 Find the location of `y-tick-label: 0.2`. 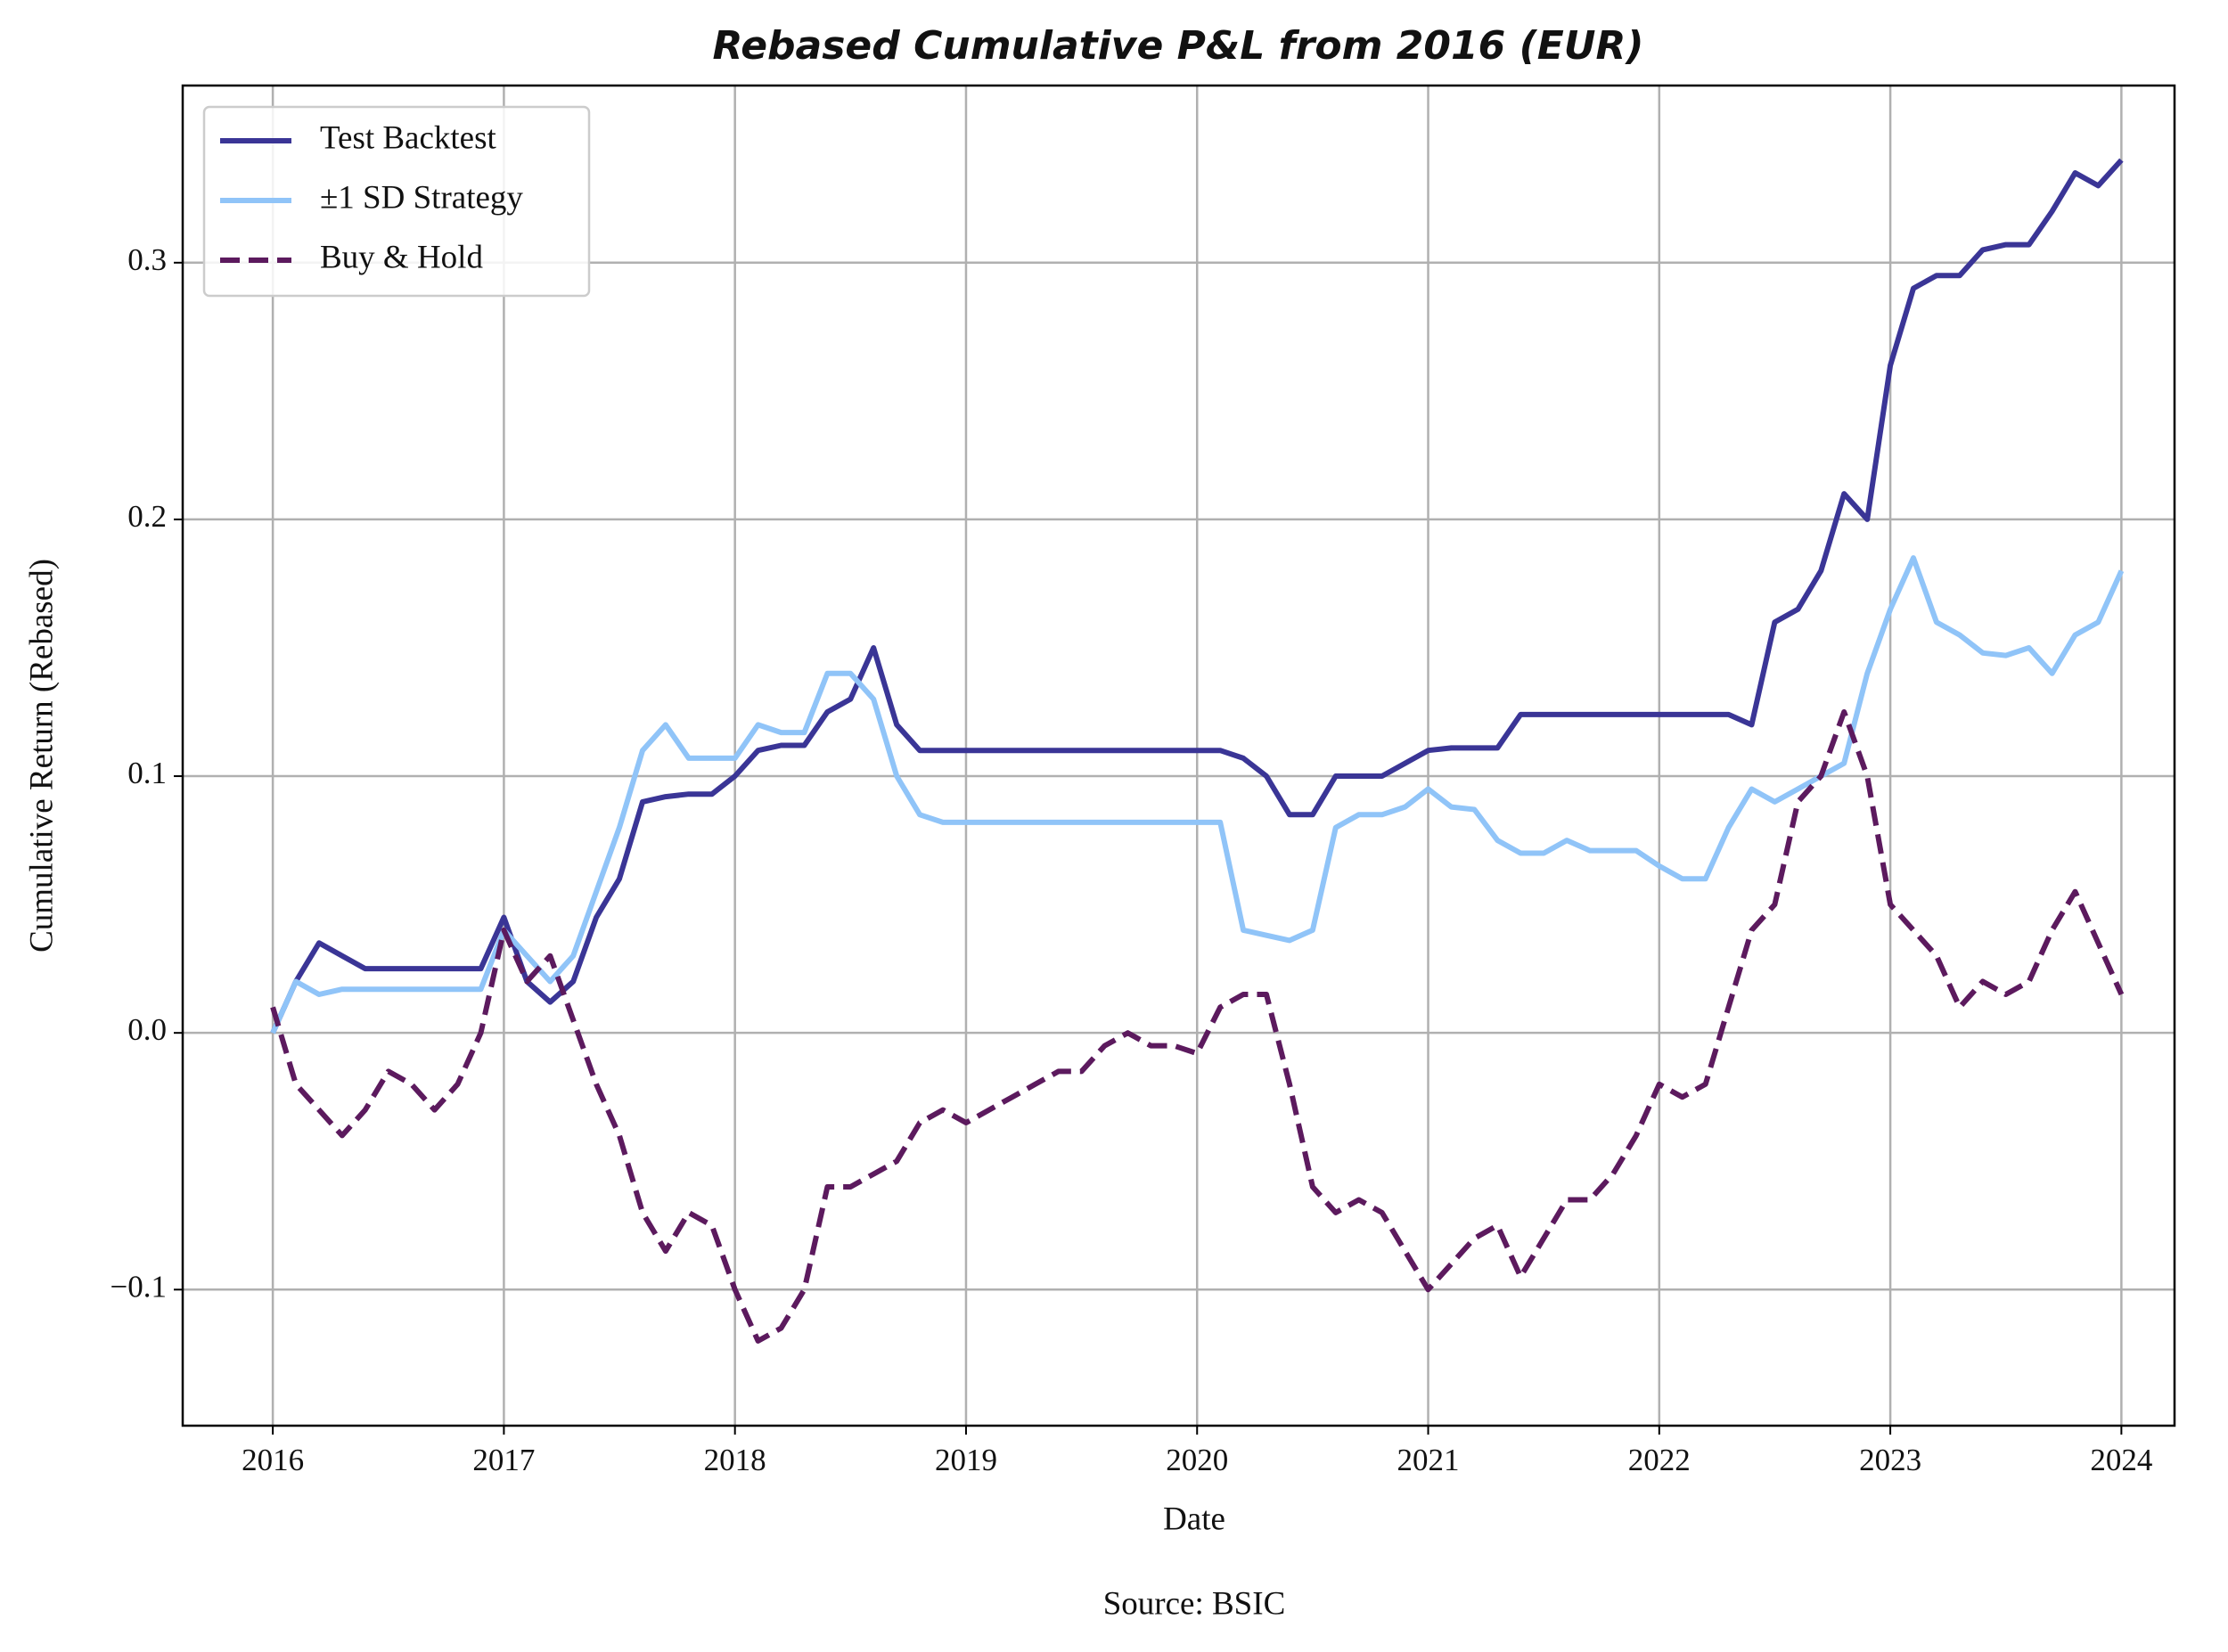

y-tick-label: 0.2 is located at coordinates (147, 516).